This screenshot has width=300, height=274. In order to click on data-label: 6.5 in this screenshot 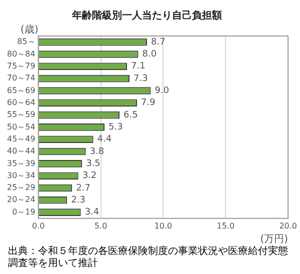, I will do `click(131, 115)`.